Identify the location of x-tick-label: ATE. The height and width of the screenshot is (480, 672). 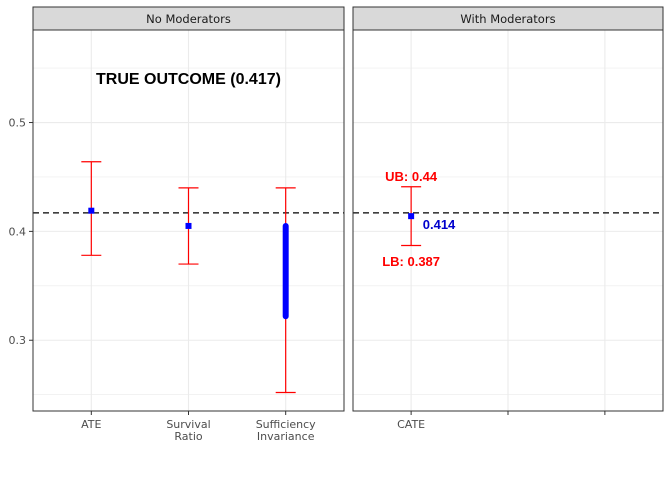
(91, 424).